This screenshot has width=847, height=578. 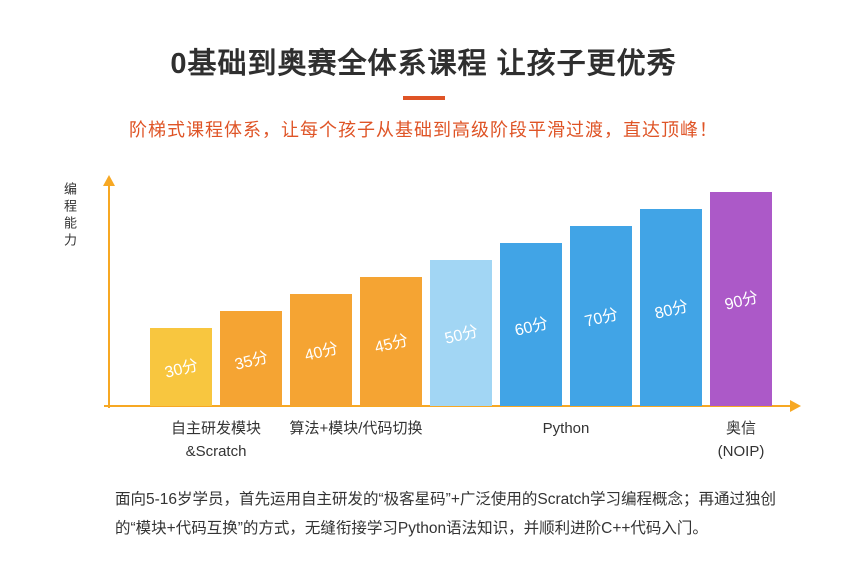 What do you see at coordinates (252, 361) in the screenshot?
I see `bar-value-label: 35分` at bounding box center [252, 361].